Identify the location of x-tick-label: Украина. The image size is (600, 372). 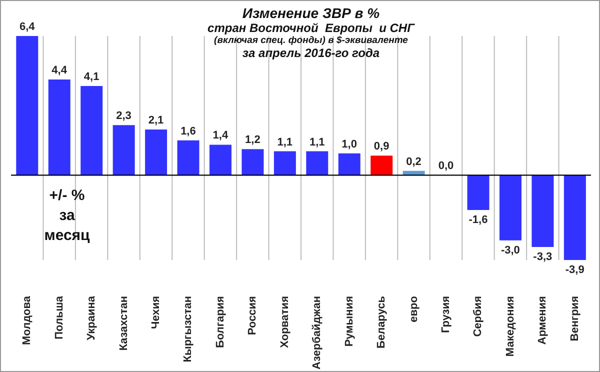
(92, 317).